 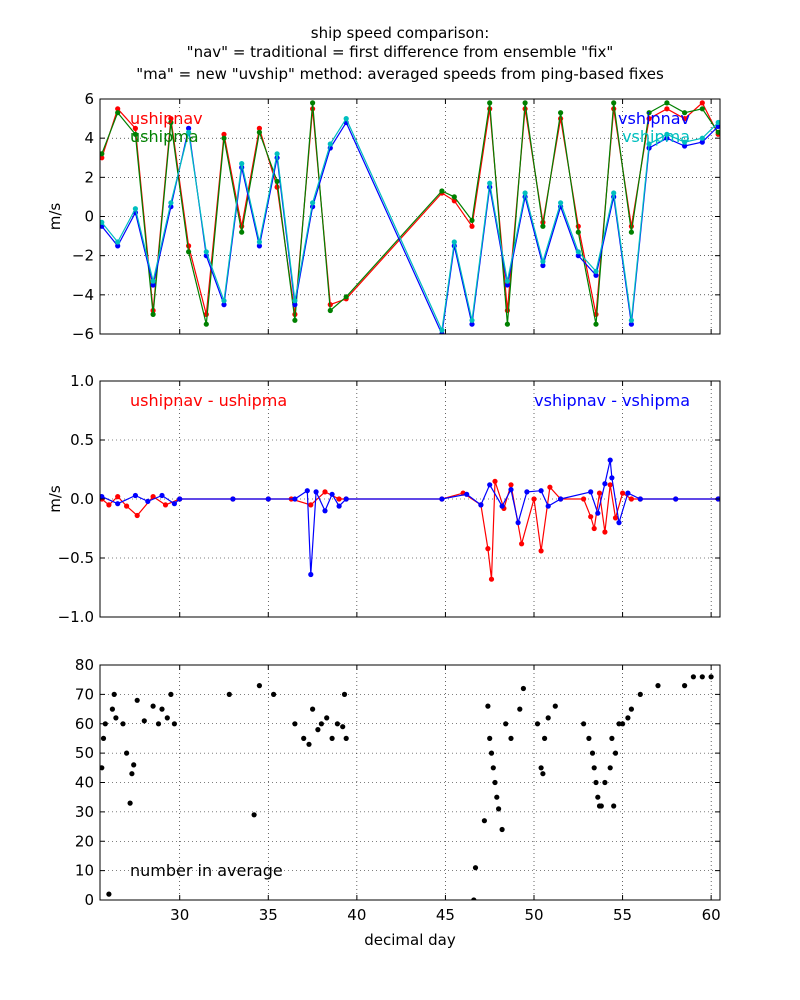 I want to click on x-tick-label: 50, so click(x=533, y=915).